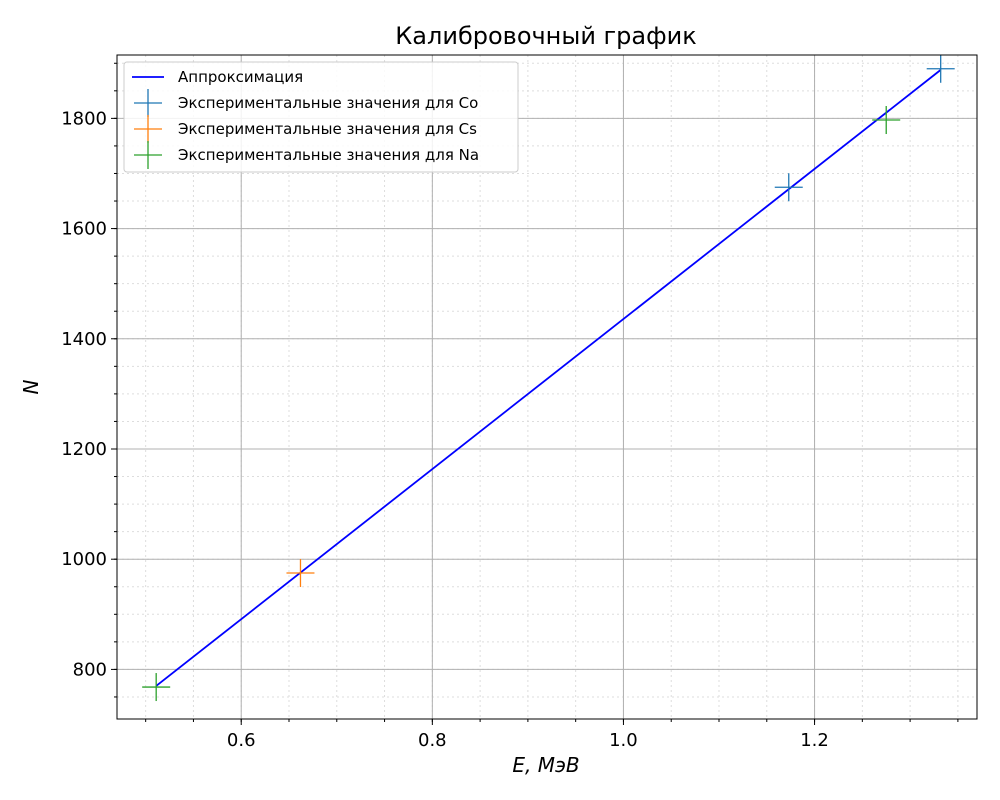  What do you see at coordinates (432, 740) in the screenshot?
I see `x-tick-label: 0.8` at bounding box center [432, 740].